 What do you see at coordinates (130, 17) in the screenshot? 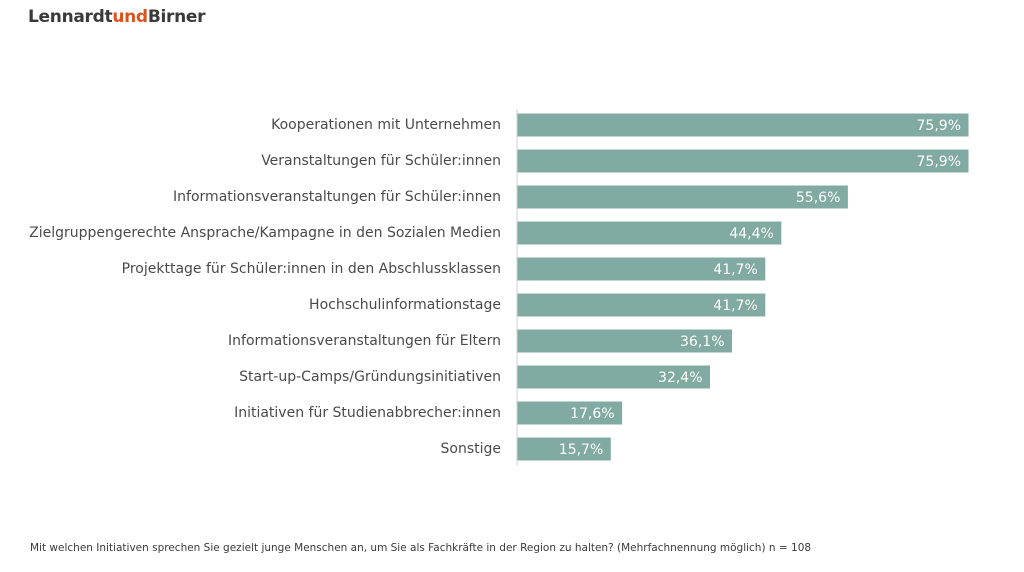
I see `brand-name-part-2: und` at bounding box center [130, 17].